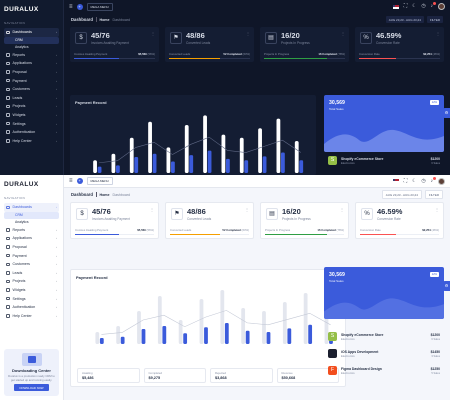  I want to click on product-info: iOS Apps Development Electronics, so click(359, 354).